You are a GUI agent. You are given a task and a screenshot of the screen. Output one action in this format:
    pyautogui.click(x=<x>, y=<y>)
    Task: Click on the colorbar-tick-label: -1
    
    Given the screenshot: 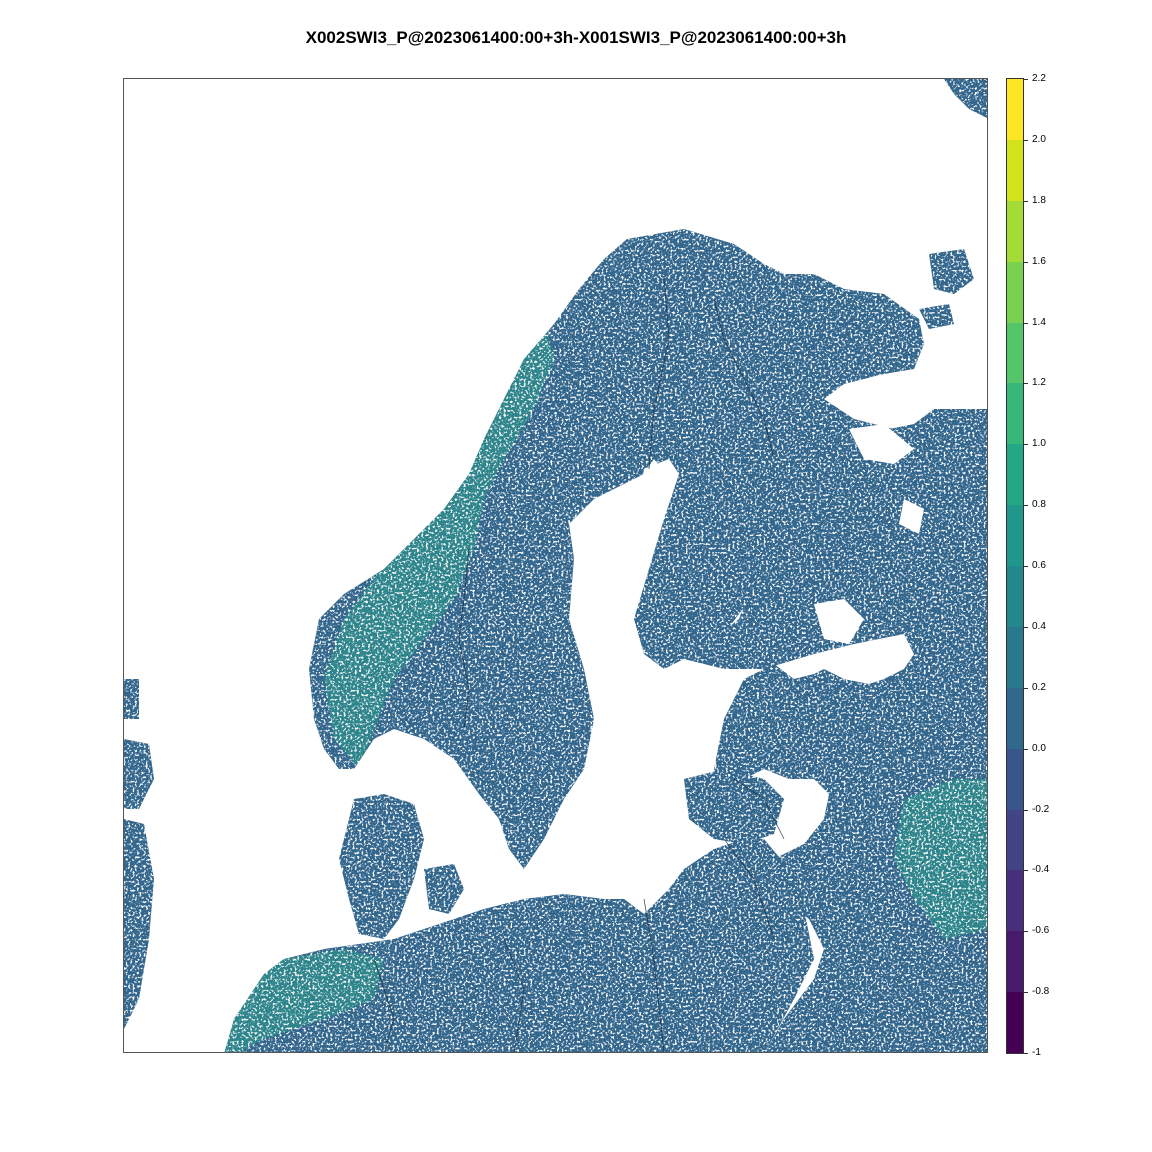 What is the action you would take?
    pyautogui.click(x=1036, y=1052)
    